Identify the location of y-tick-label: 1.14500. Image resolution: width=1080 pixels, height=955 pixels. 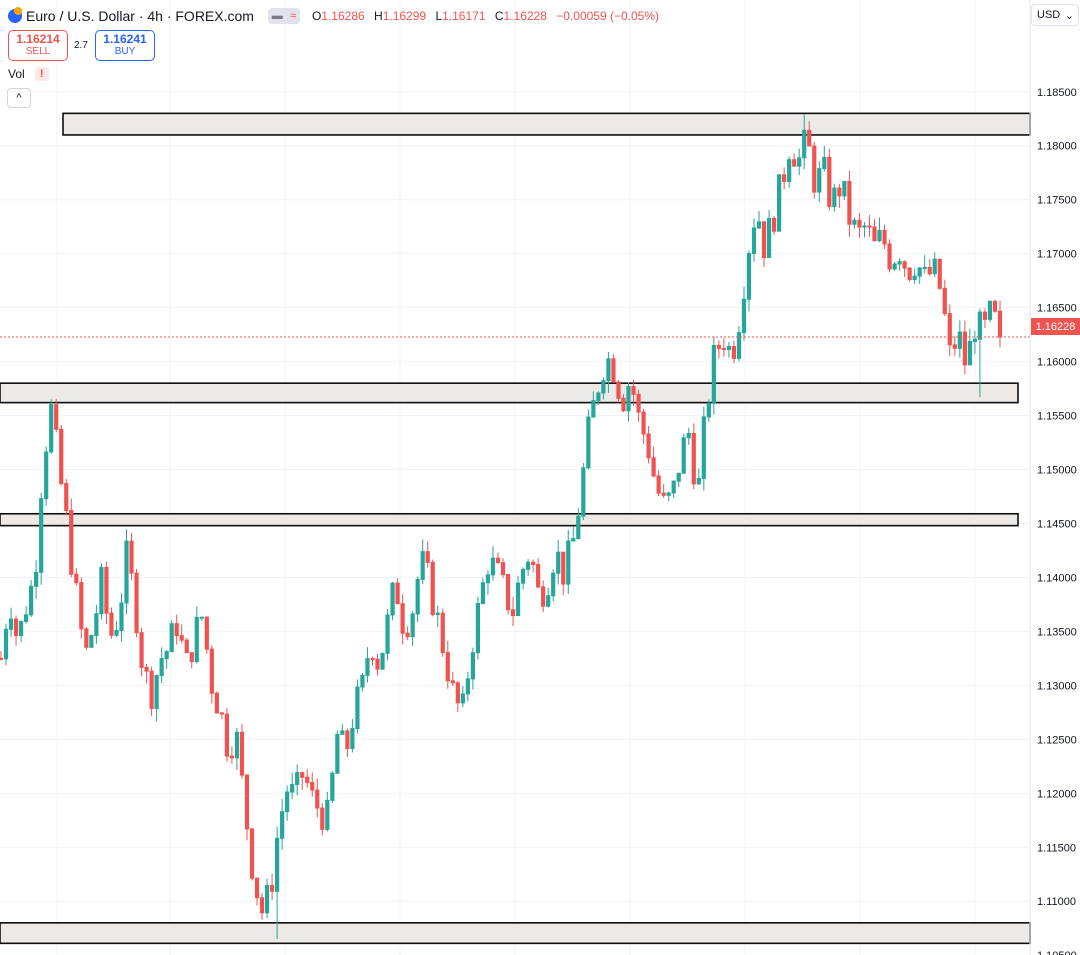
(1057, 524).